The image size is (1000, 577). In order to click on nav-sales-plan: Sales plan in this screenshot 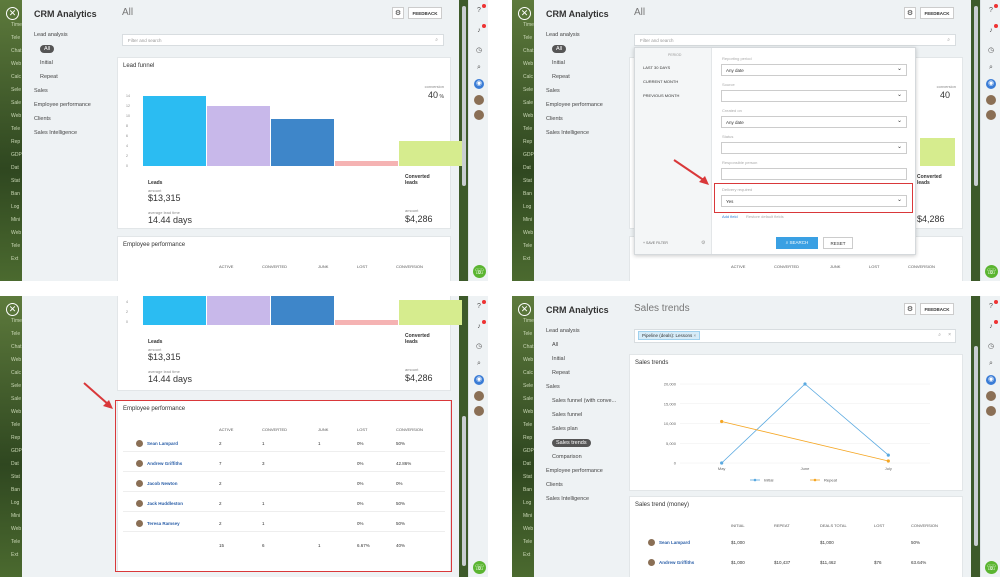, I will do `click(565, 429)`.